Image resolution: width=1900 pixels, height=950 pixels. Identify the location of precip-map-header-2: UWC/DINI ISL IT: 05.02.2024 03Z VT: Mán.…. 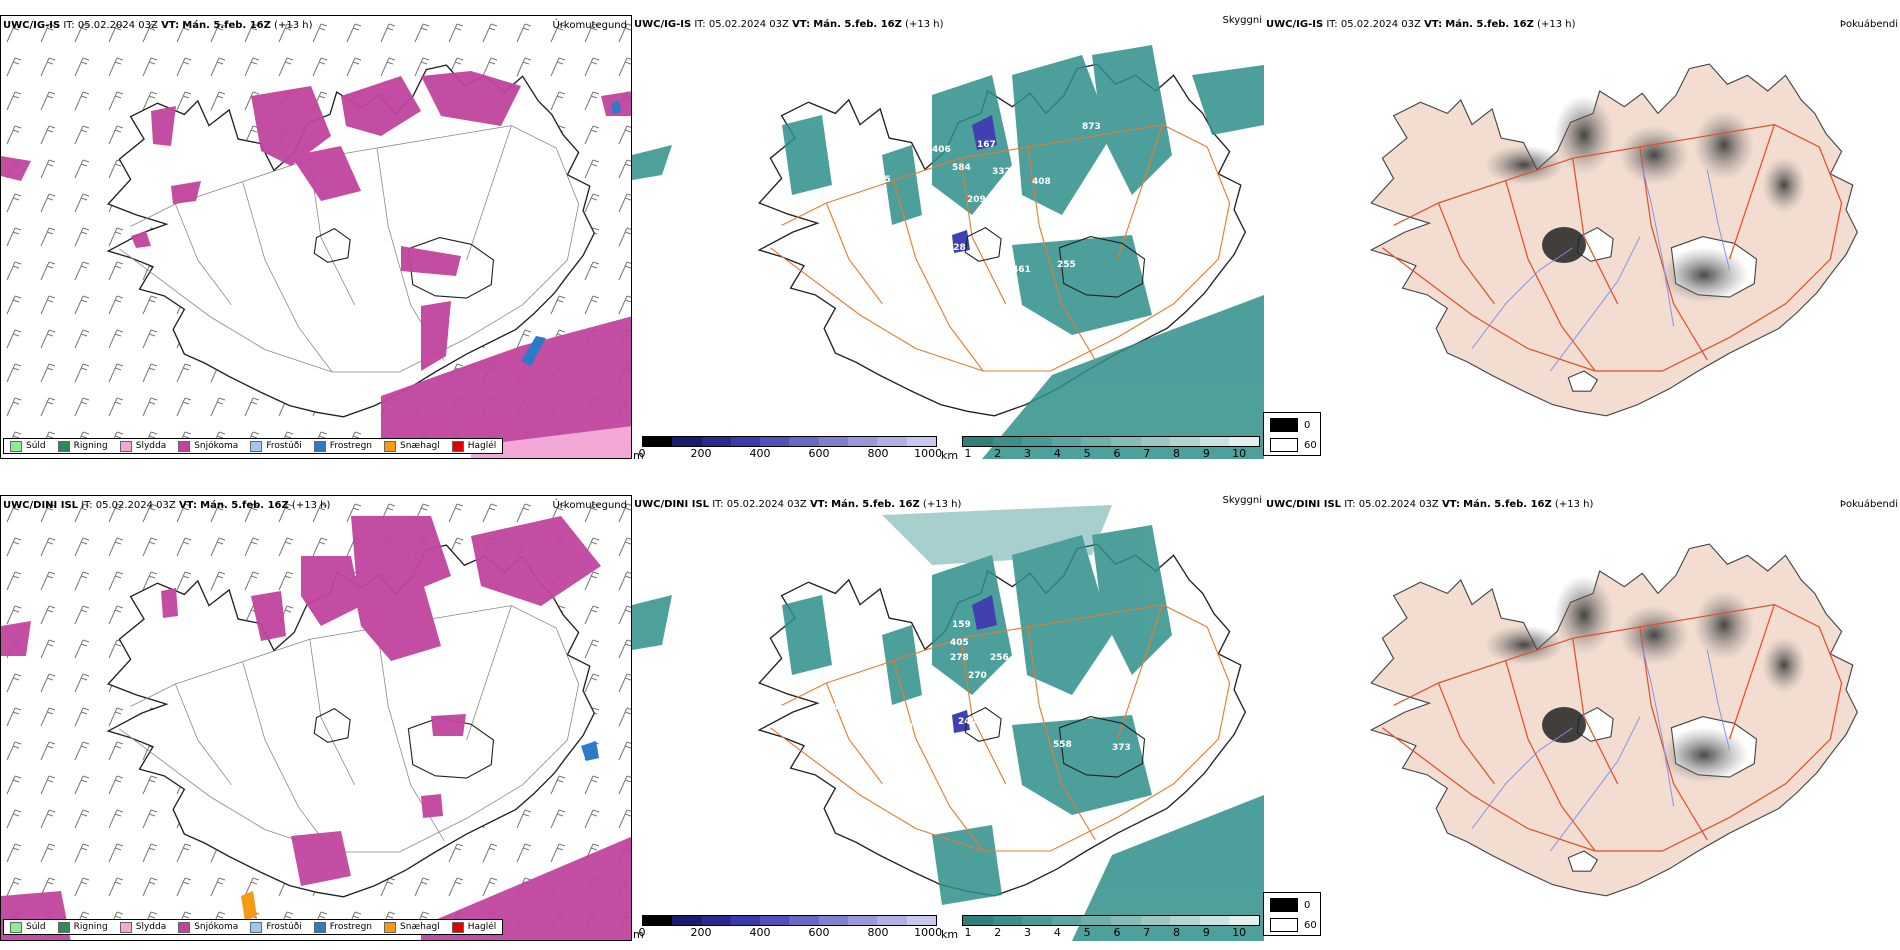
(167, 505).